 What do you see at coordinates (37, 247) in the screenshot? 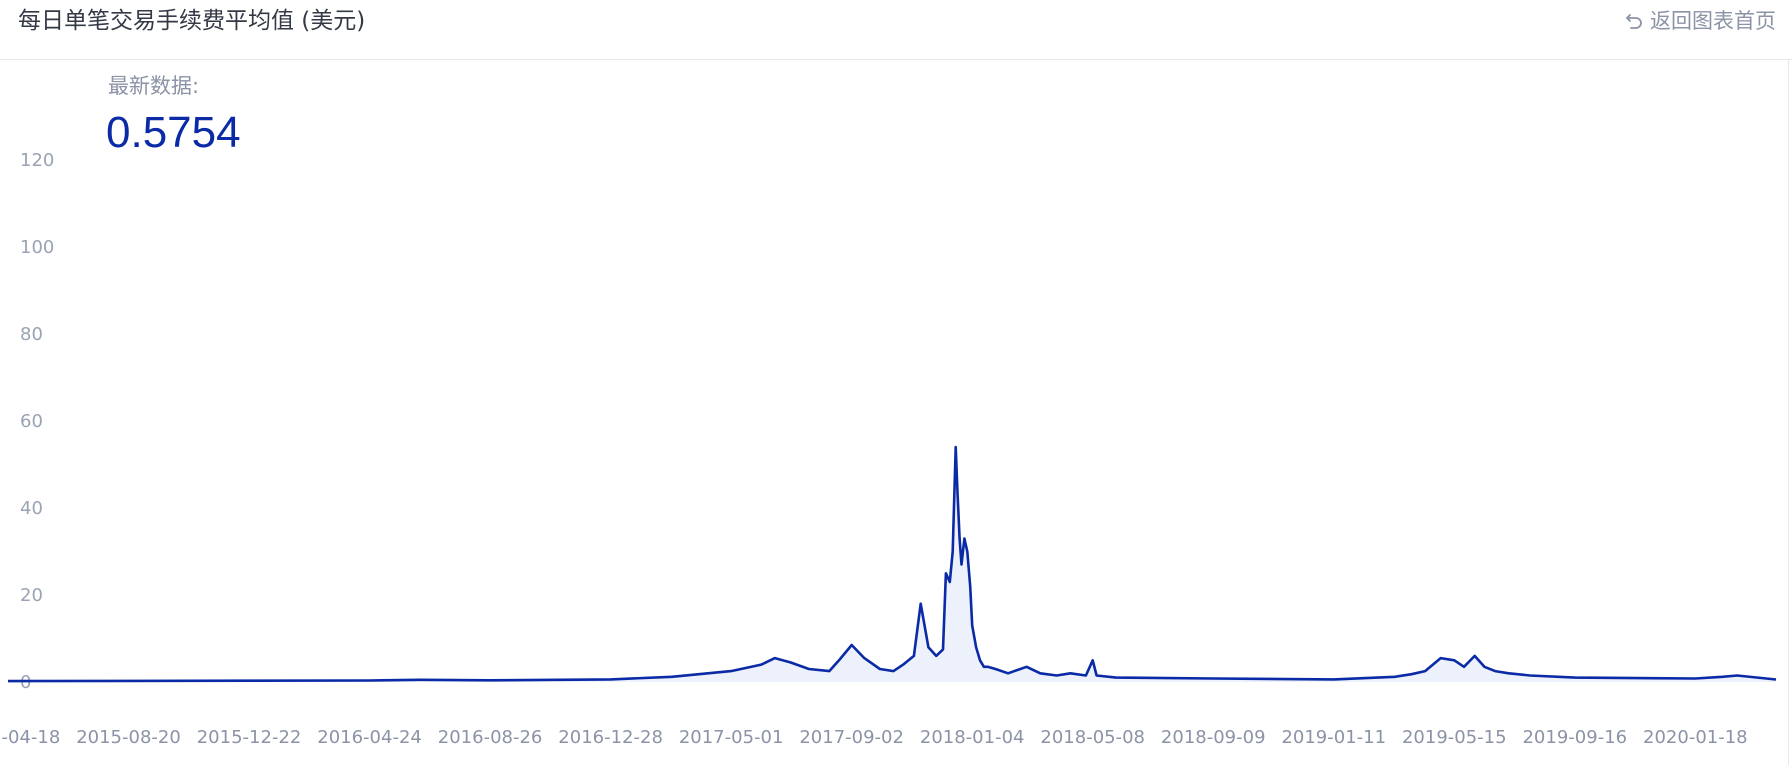
I see `y-tick-label: 100` at bounding box center [37, 247].